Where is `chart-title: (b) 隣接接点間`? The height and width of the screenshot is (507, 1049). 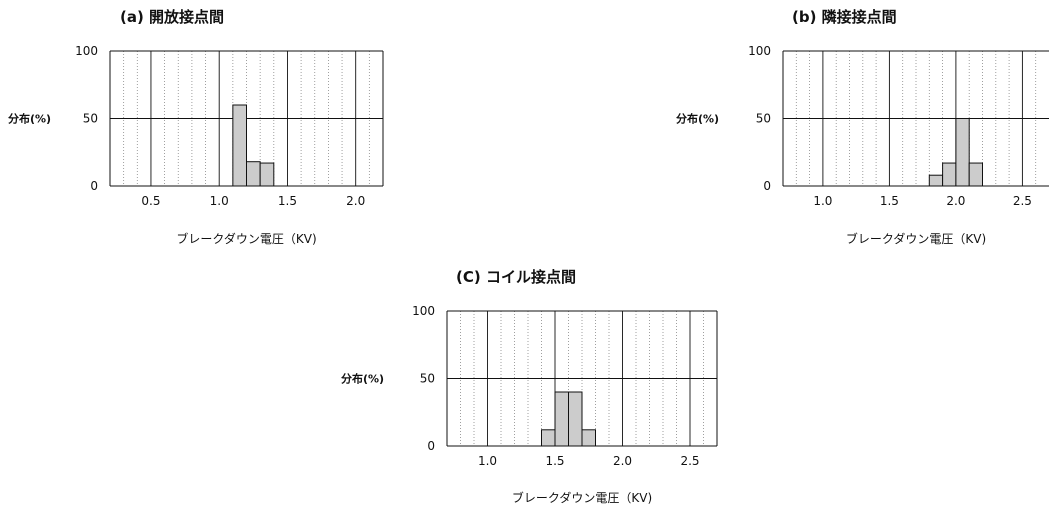 chart-title: (b) 隣接接点間 is located at coordinates (844, 17).